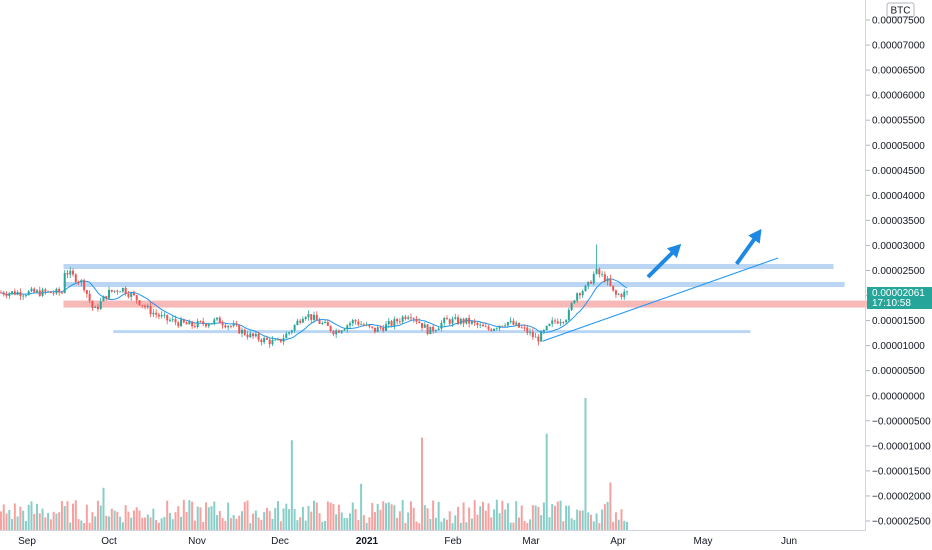  Describe the element at coordinates (901, 471) in the screenshot. I see `price-tick-label: −0.00001500` at that location.